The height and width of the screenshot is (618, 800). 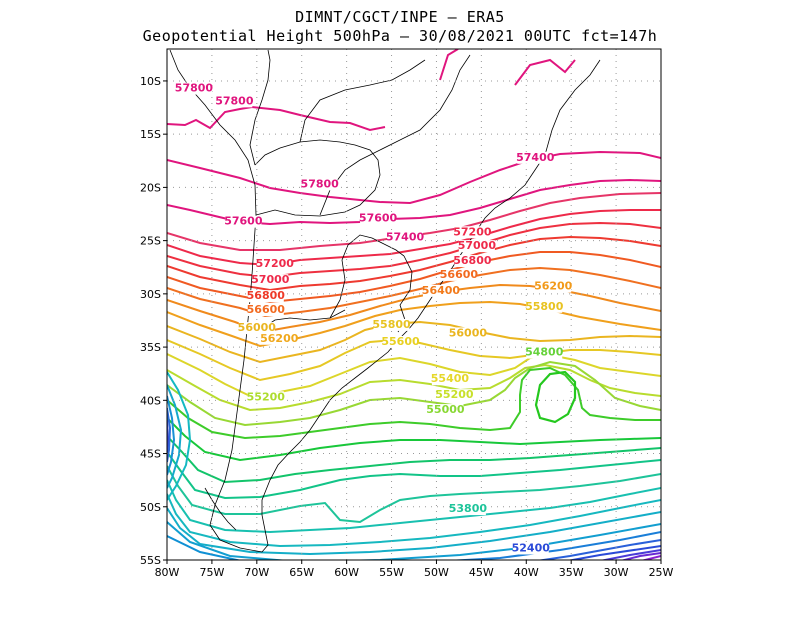 What do you see at coordinates (616, 572) in the screenshot?
I see `x-tick-label: 30W` at bounding box center [616, 572].